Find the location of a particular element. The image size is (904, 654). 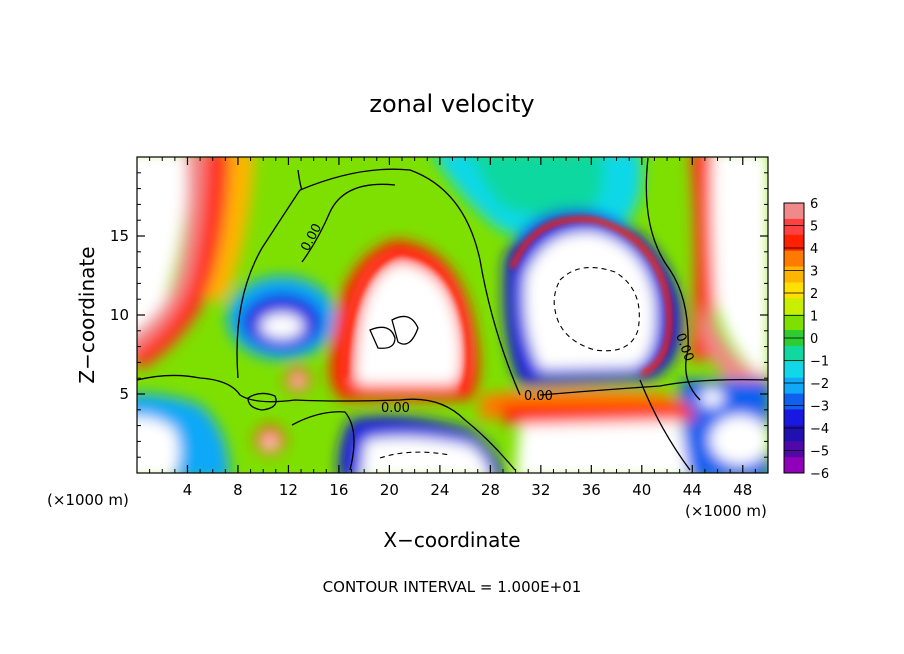

colorbar-label: −5 is located at coordinates (819, 452).